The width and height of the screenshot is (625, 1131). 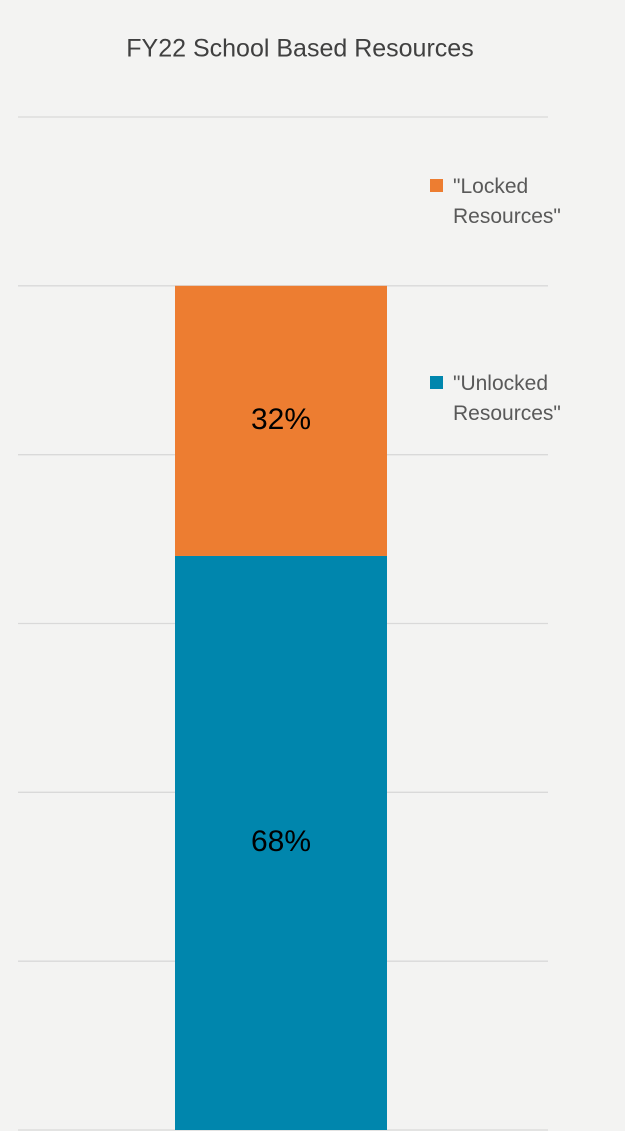 I want to click on chart-title: FY22 School Based Resources, so click(x=299, y=49).